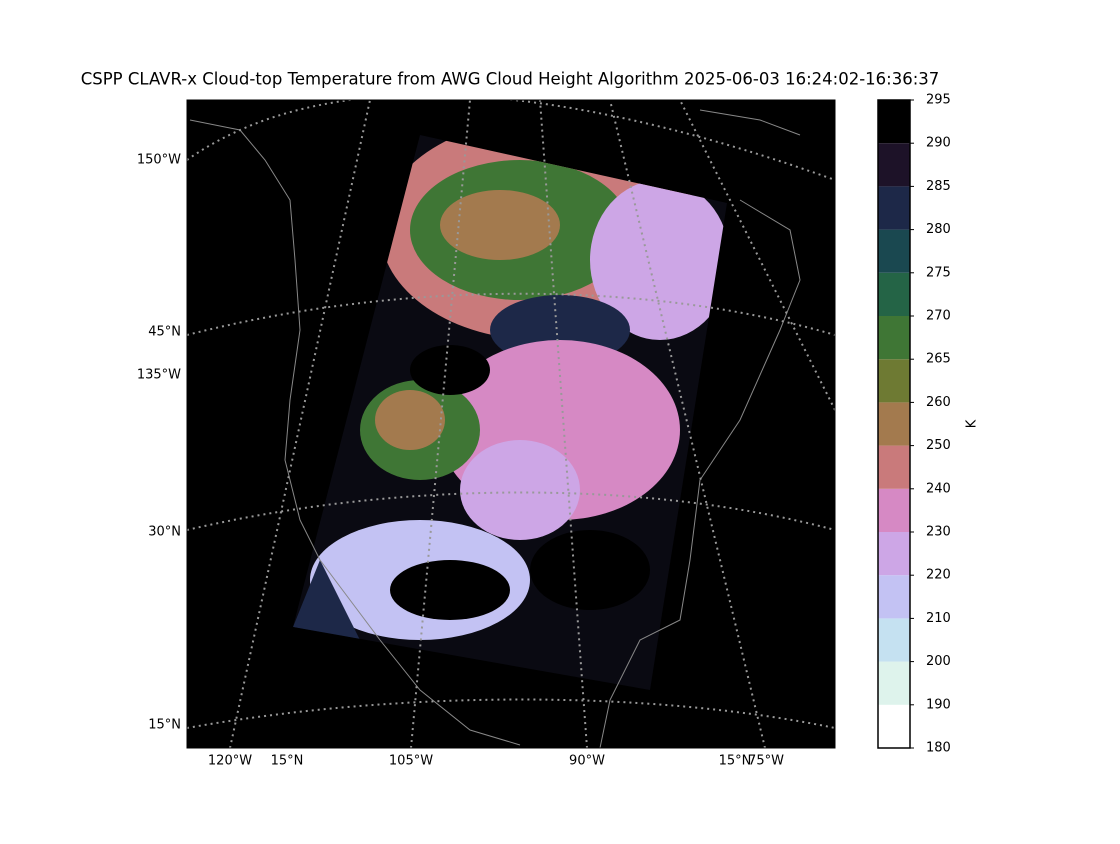  I want to click on colorbar-tick-label: 275, so click(938, 272).